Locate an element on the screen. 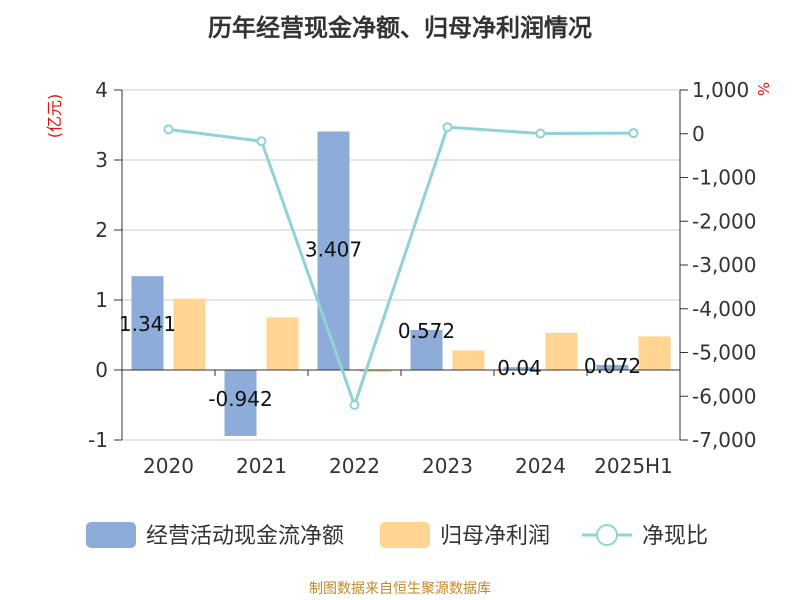 Image resolution: width=800 pixels, height=600 pixels. left-tick-label: 0 is located at coordinates (101, 370).